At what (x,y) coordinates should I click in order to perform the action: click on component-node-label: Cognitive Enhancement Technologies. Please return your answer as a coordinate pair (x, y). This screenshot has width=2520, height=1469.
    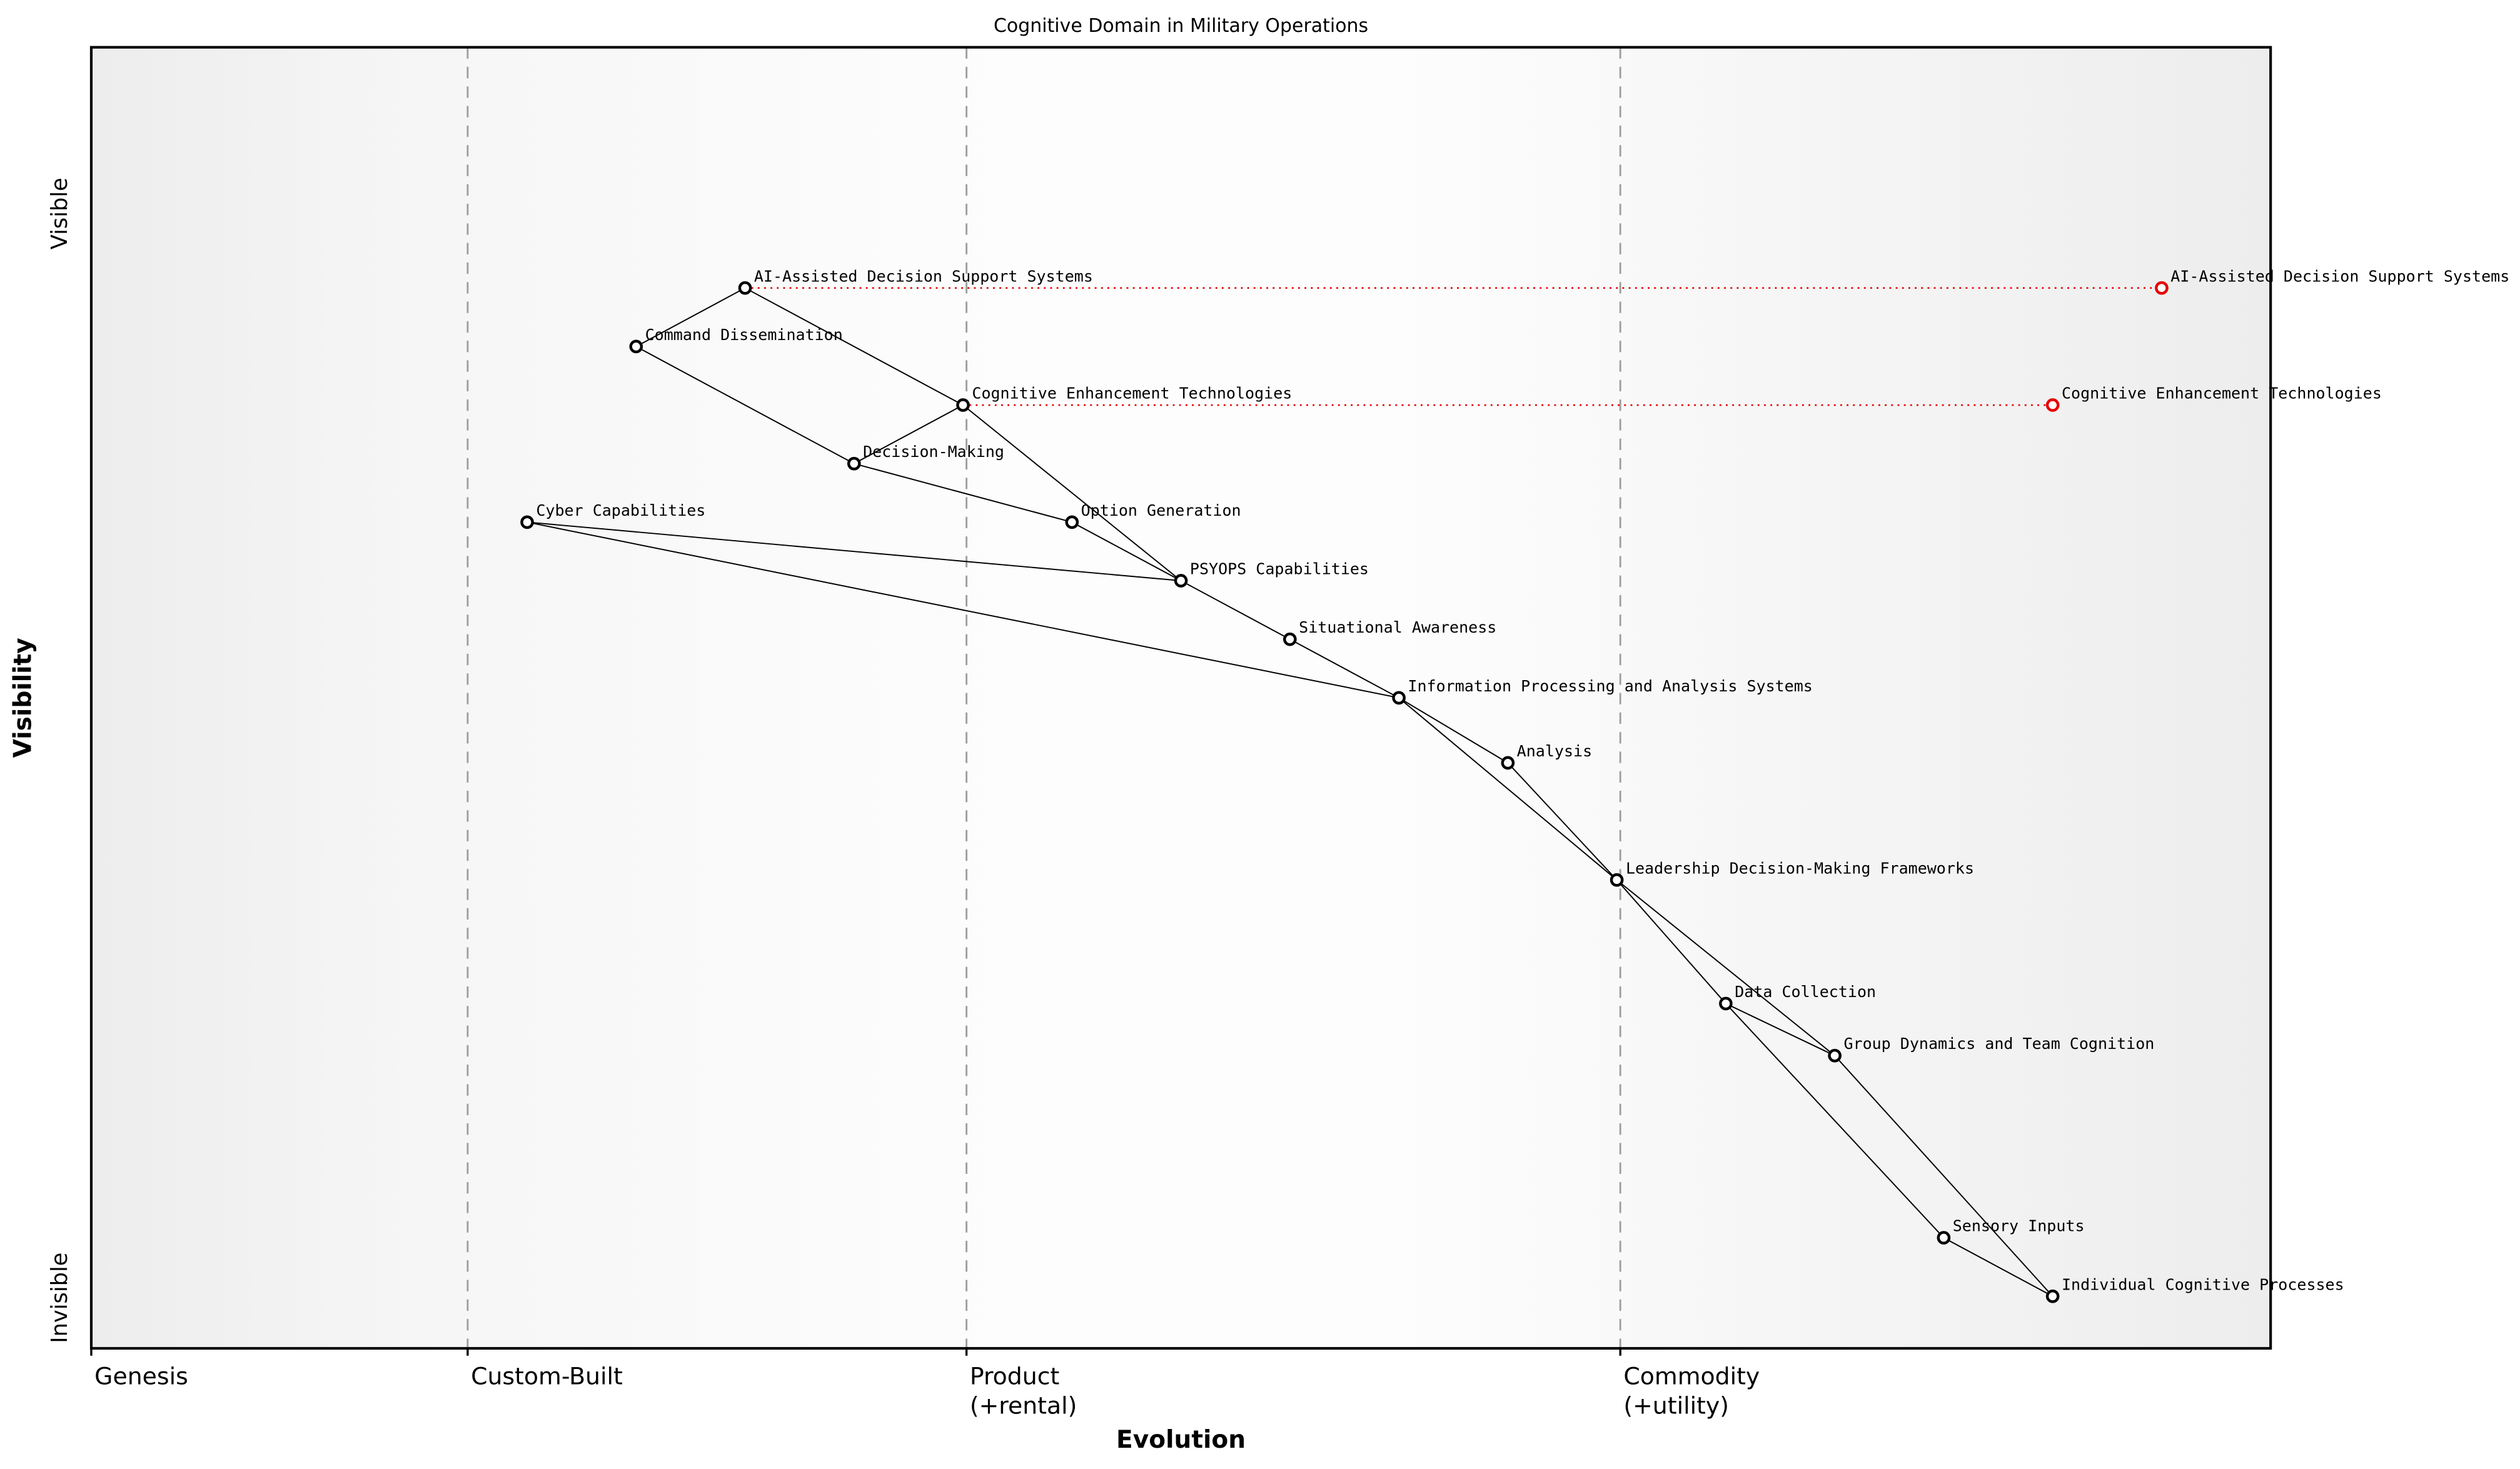
    Looking at the image, I should click on (1132, 394).